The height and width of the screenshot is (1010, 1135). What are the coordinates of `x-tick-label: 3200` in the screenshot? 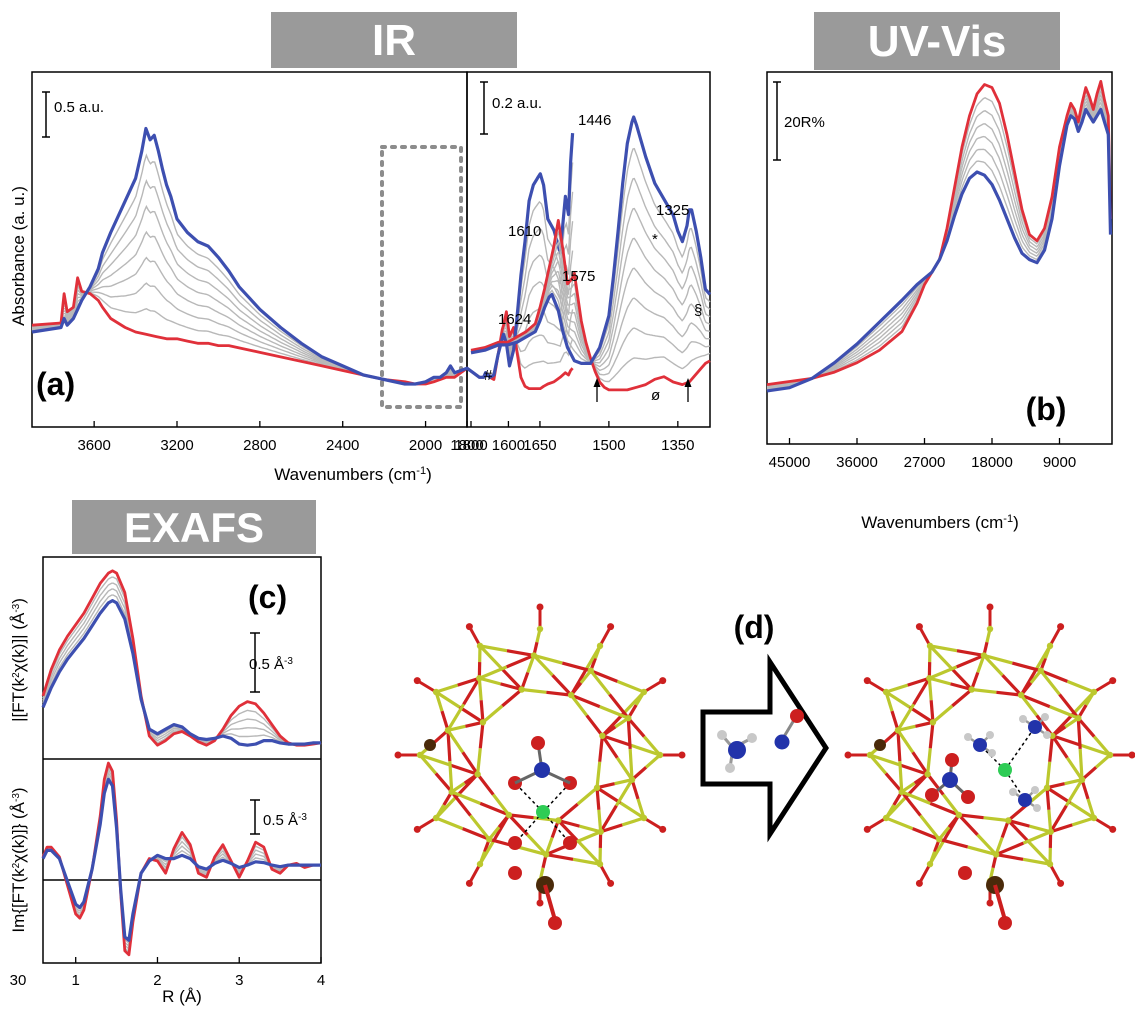 It's located at (176, 445).